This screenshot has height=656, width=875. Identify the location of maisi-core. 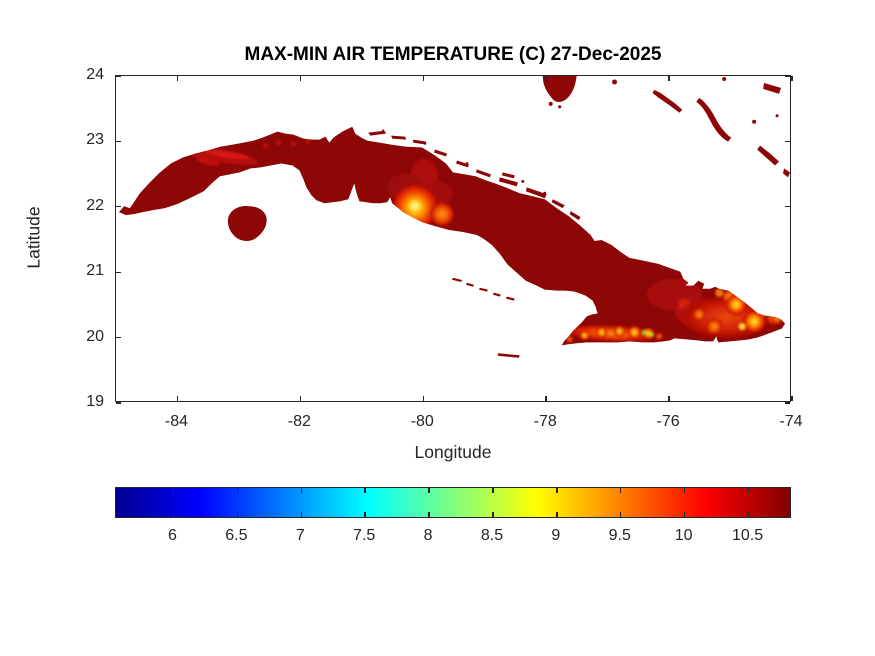
(777, 318).